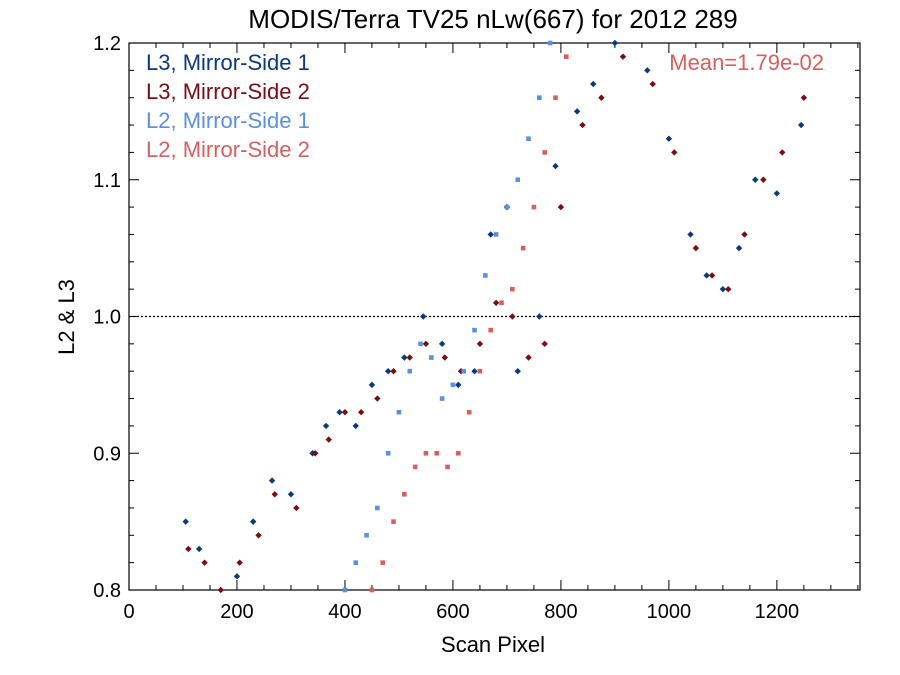  Describe the element at coordinates (107, 44) in the screenshot. I see `y-tick-label: 1.2` at that location.